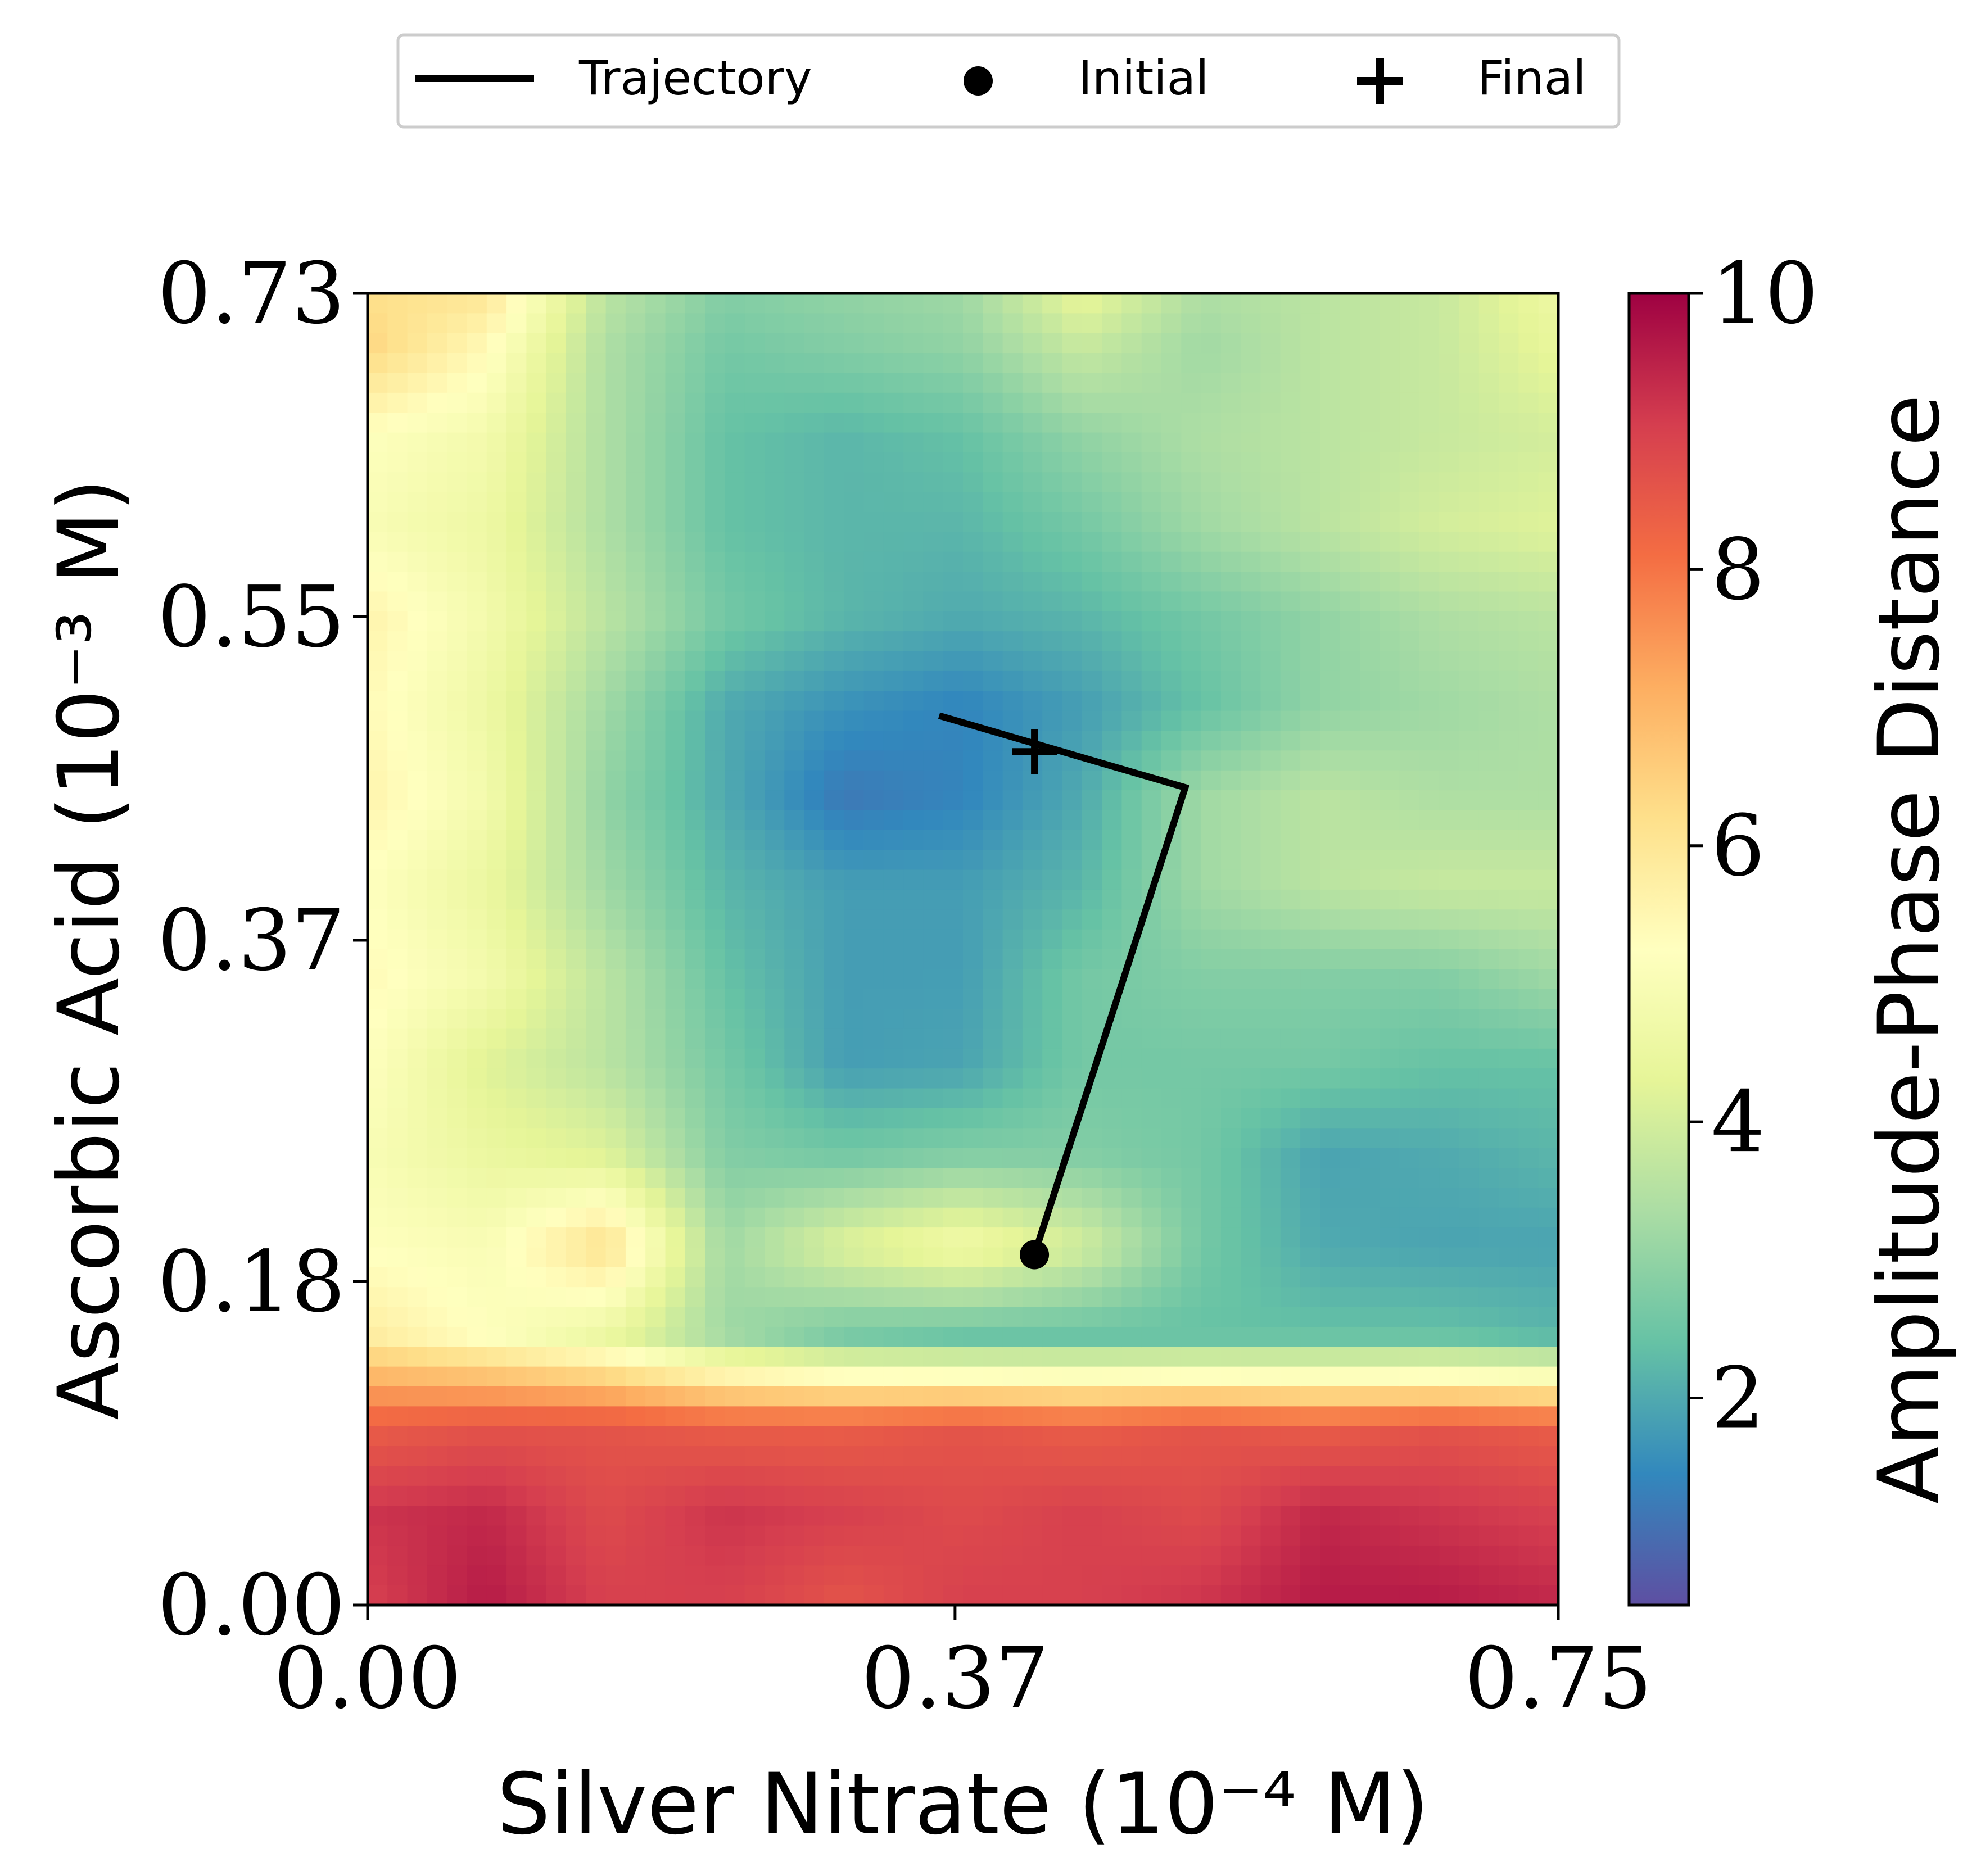 The width and height of the screenshot is (1981, 1876). Describe the element at coordinates (89, 949) in the screenshot. I see `y-axis-title: Ascorbic Acid (10⁻³ M)` at that location.